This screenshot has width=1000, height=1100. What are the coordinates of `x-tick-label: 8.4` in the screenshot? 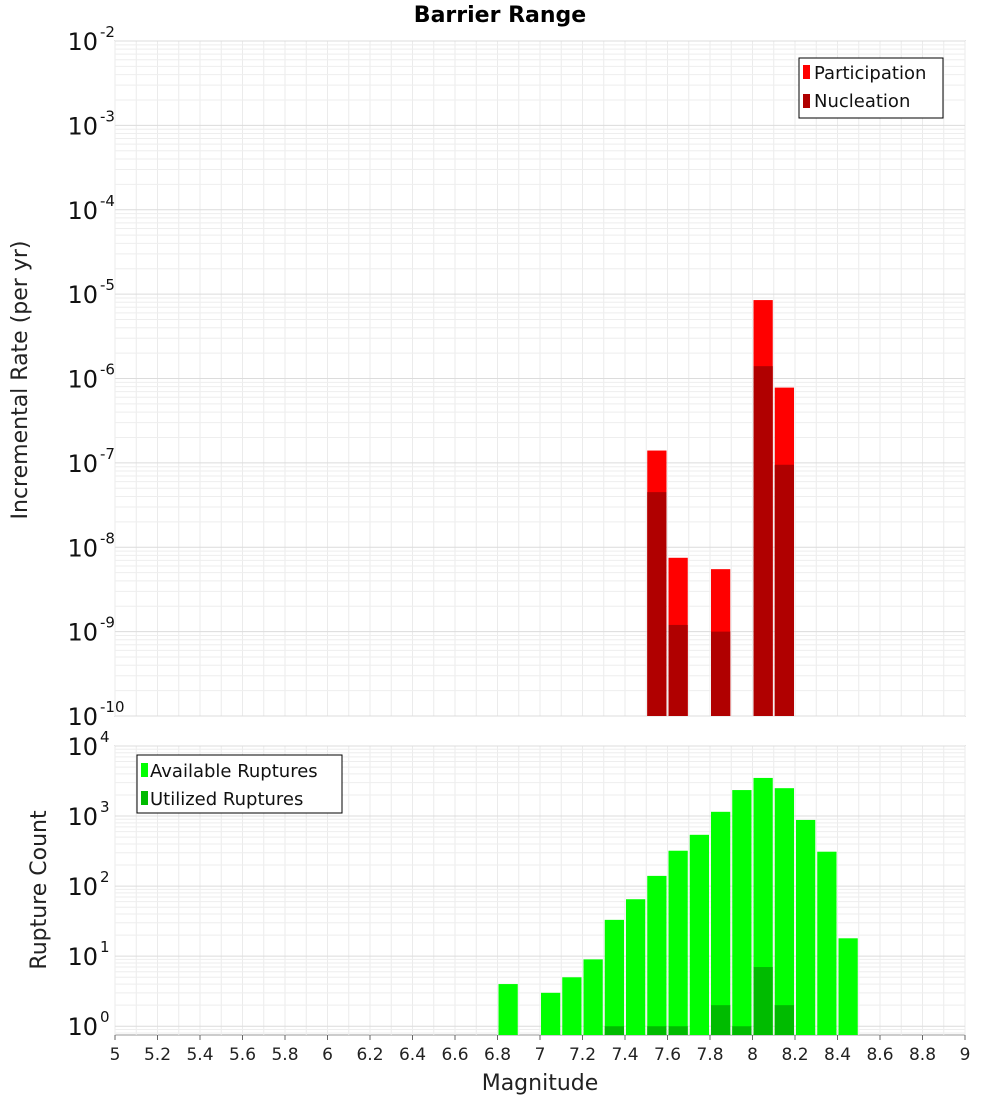 It's located at (837, 1055).